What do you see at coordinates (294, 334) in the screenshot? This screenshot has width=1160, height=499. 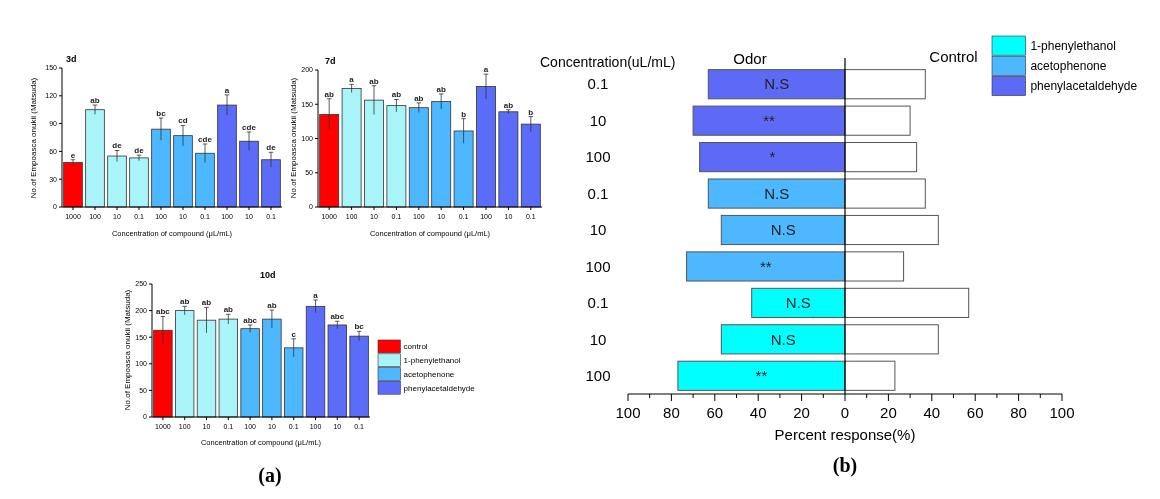 I see `data-label: c` at bounding box center [294, 334].